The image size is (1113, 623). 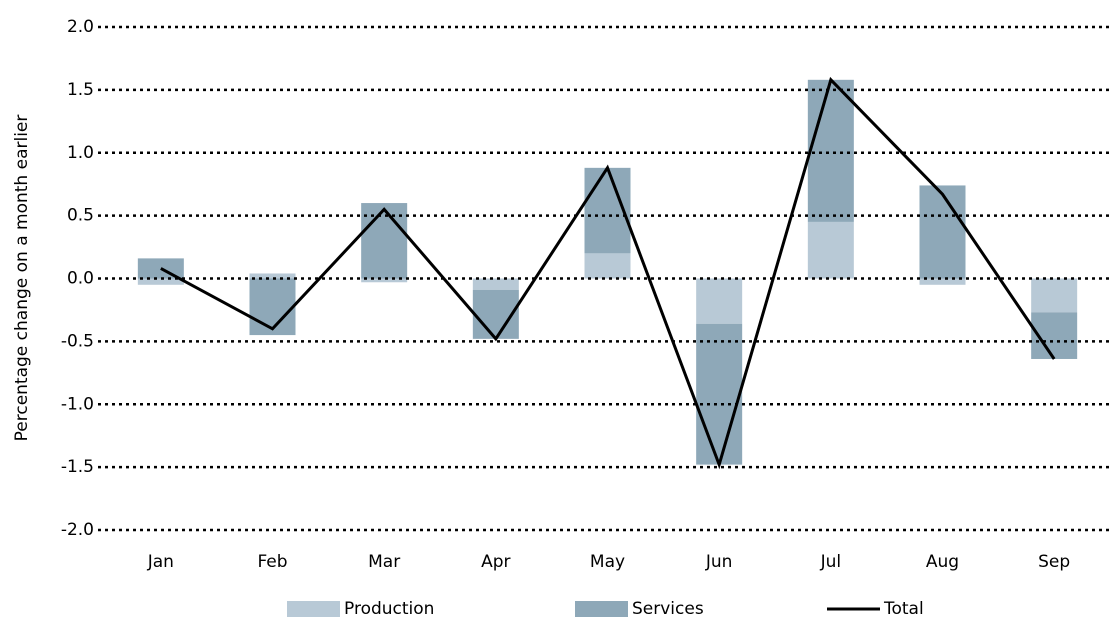 What do you see at coordinates (831, 562) in the screenshot?
I see `x-tick-label: Jul` at bounding box center [831, 562].